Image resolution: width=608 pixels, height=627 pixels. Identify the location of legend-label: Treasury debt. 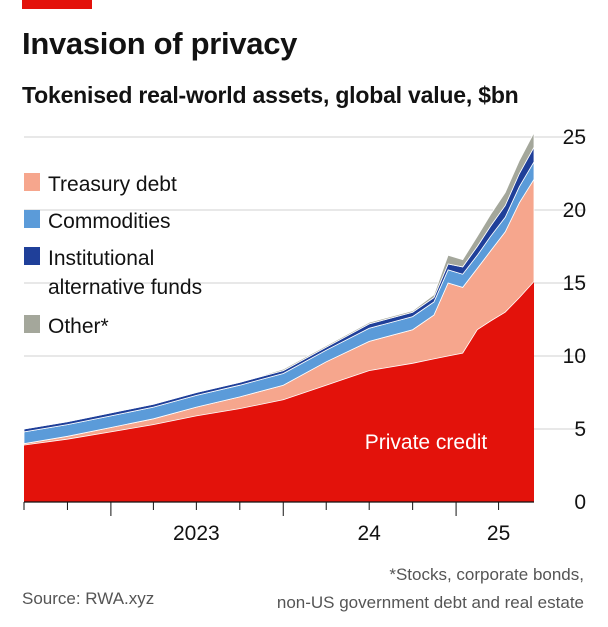
(112, 184).